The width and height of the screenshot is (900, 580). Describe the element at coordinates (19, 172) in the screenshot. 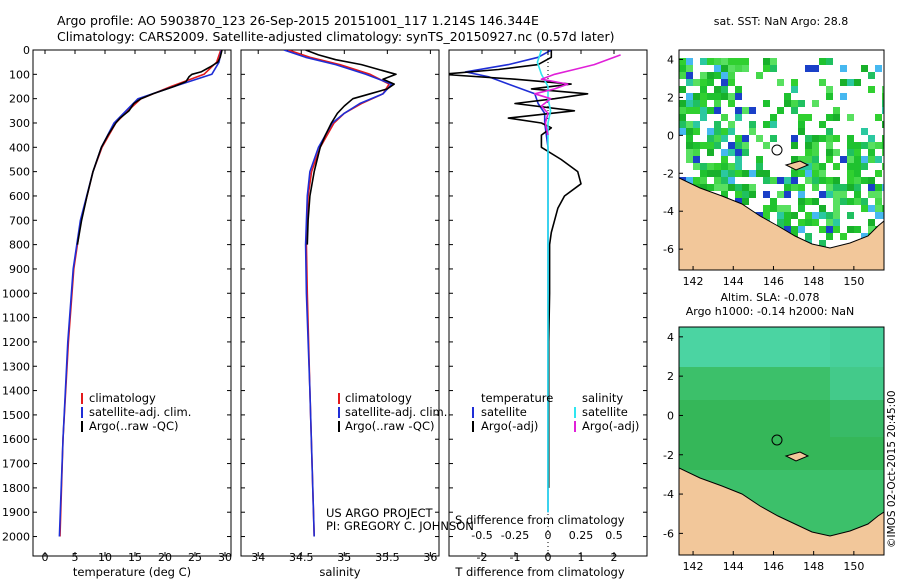

I see `depth-tick-label: 500` at that location.